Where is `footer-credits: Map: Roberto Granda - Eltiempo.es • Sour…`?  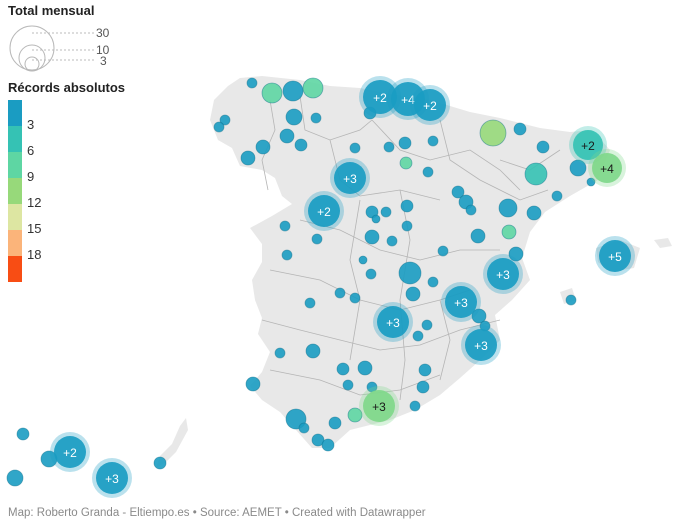
footer-credits: Map: Roberto Granda - Eltiempo.es • Sour… is located at coordinates (217, 513).